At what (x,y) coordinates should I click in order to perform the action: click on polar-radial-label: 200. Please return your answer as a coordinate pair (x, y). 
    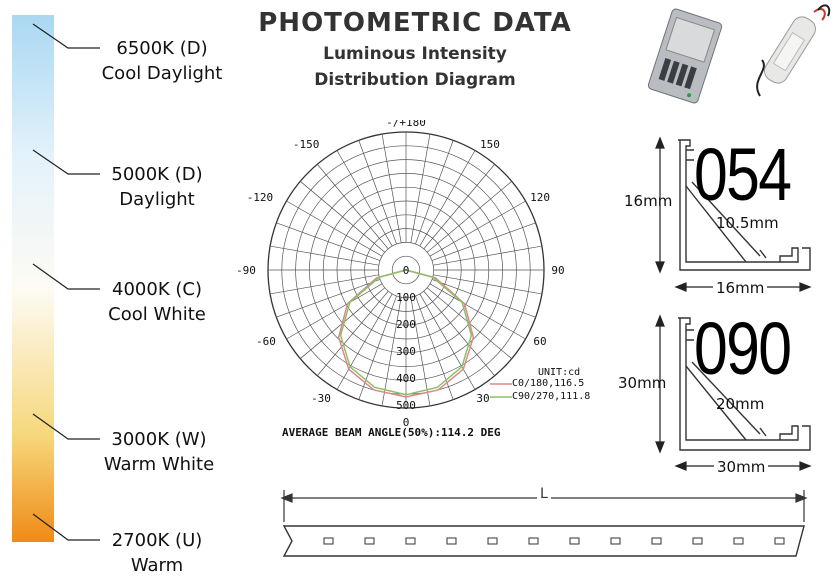
    Looking at the image, I should click on (406, 324).